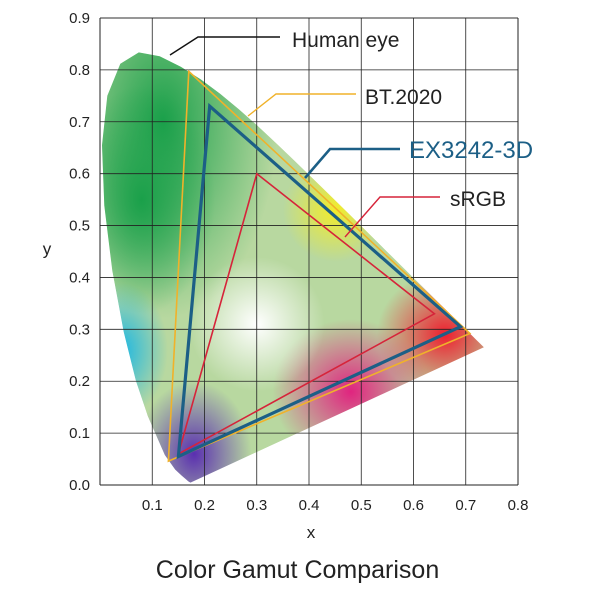 This screenshot has width=595, height=595. I want to click on callout-leader-srgb, so click(392, 217).